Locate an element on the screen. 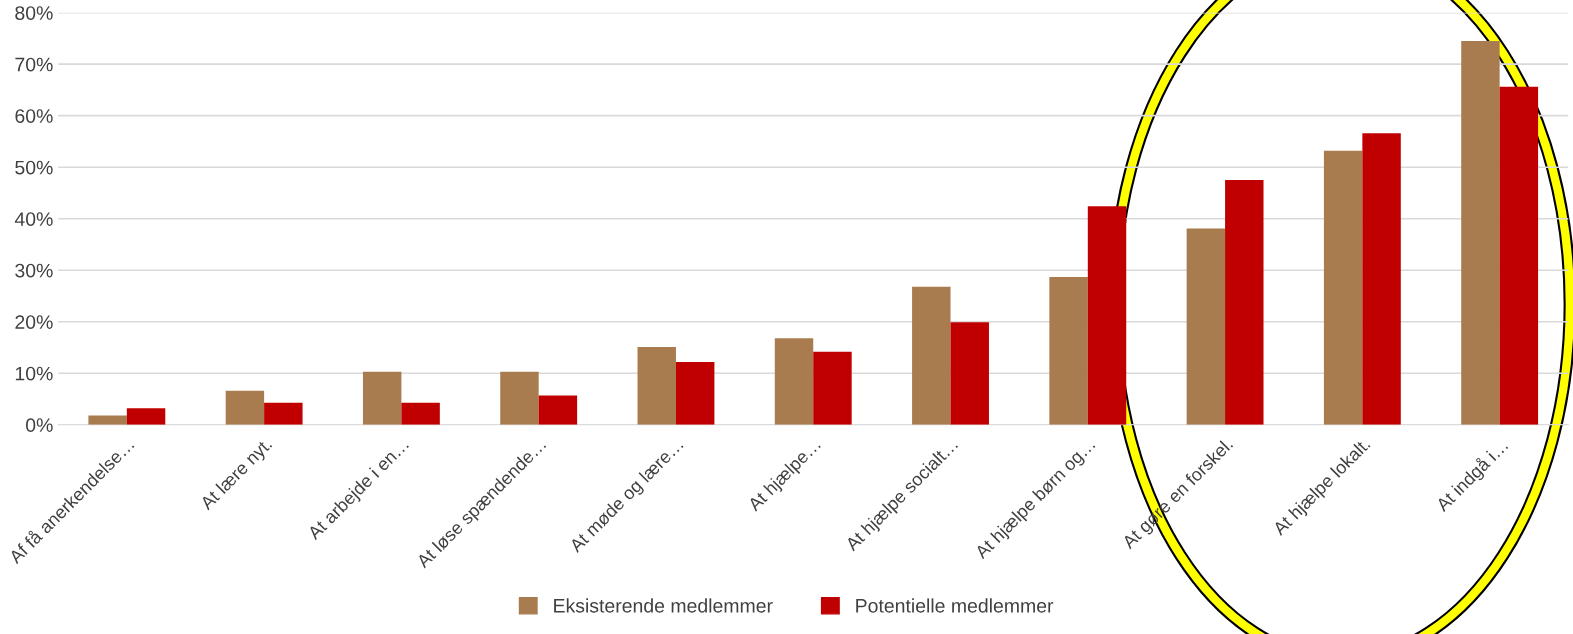 The height and width of the screenshot is (634, 1573). y-tick-label: 0% is located at coordinates (39, 425).